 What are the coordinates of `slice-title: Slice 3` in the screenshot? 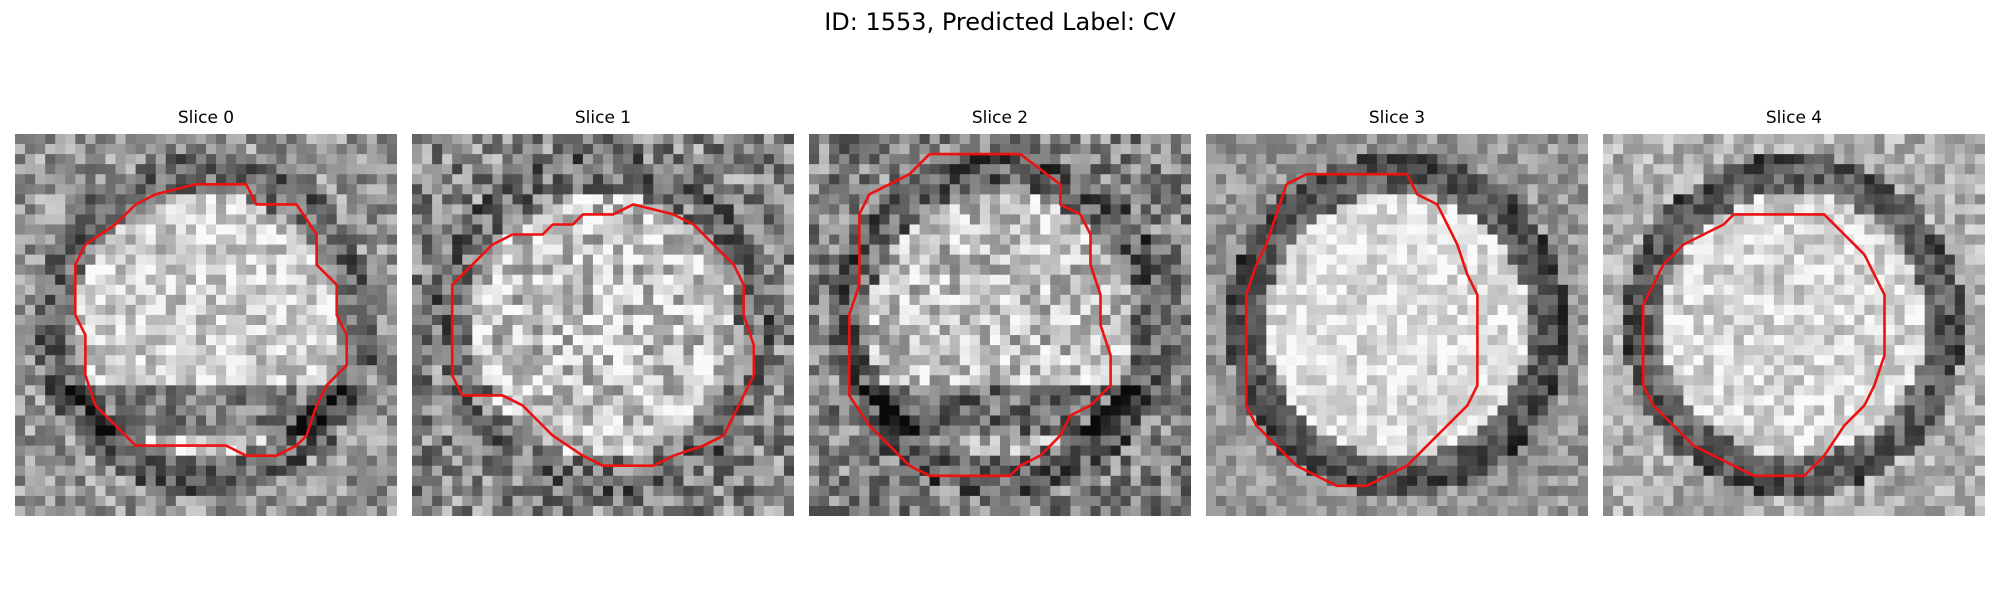 It's located at (1397, 118).